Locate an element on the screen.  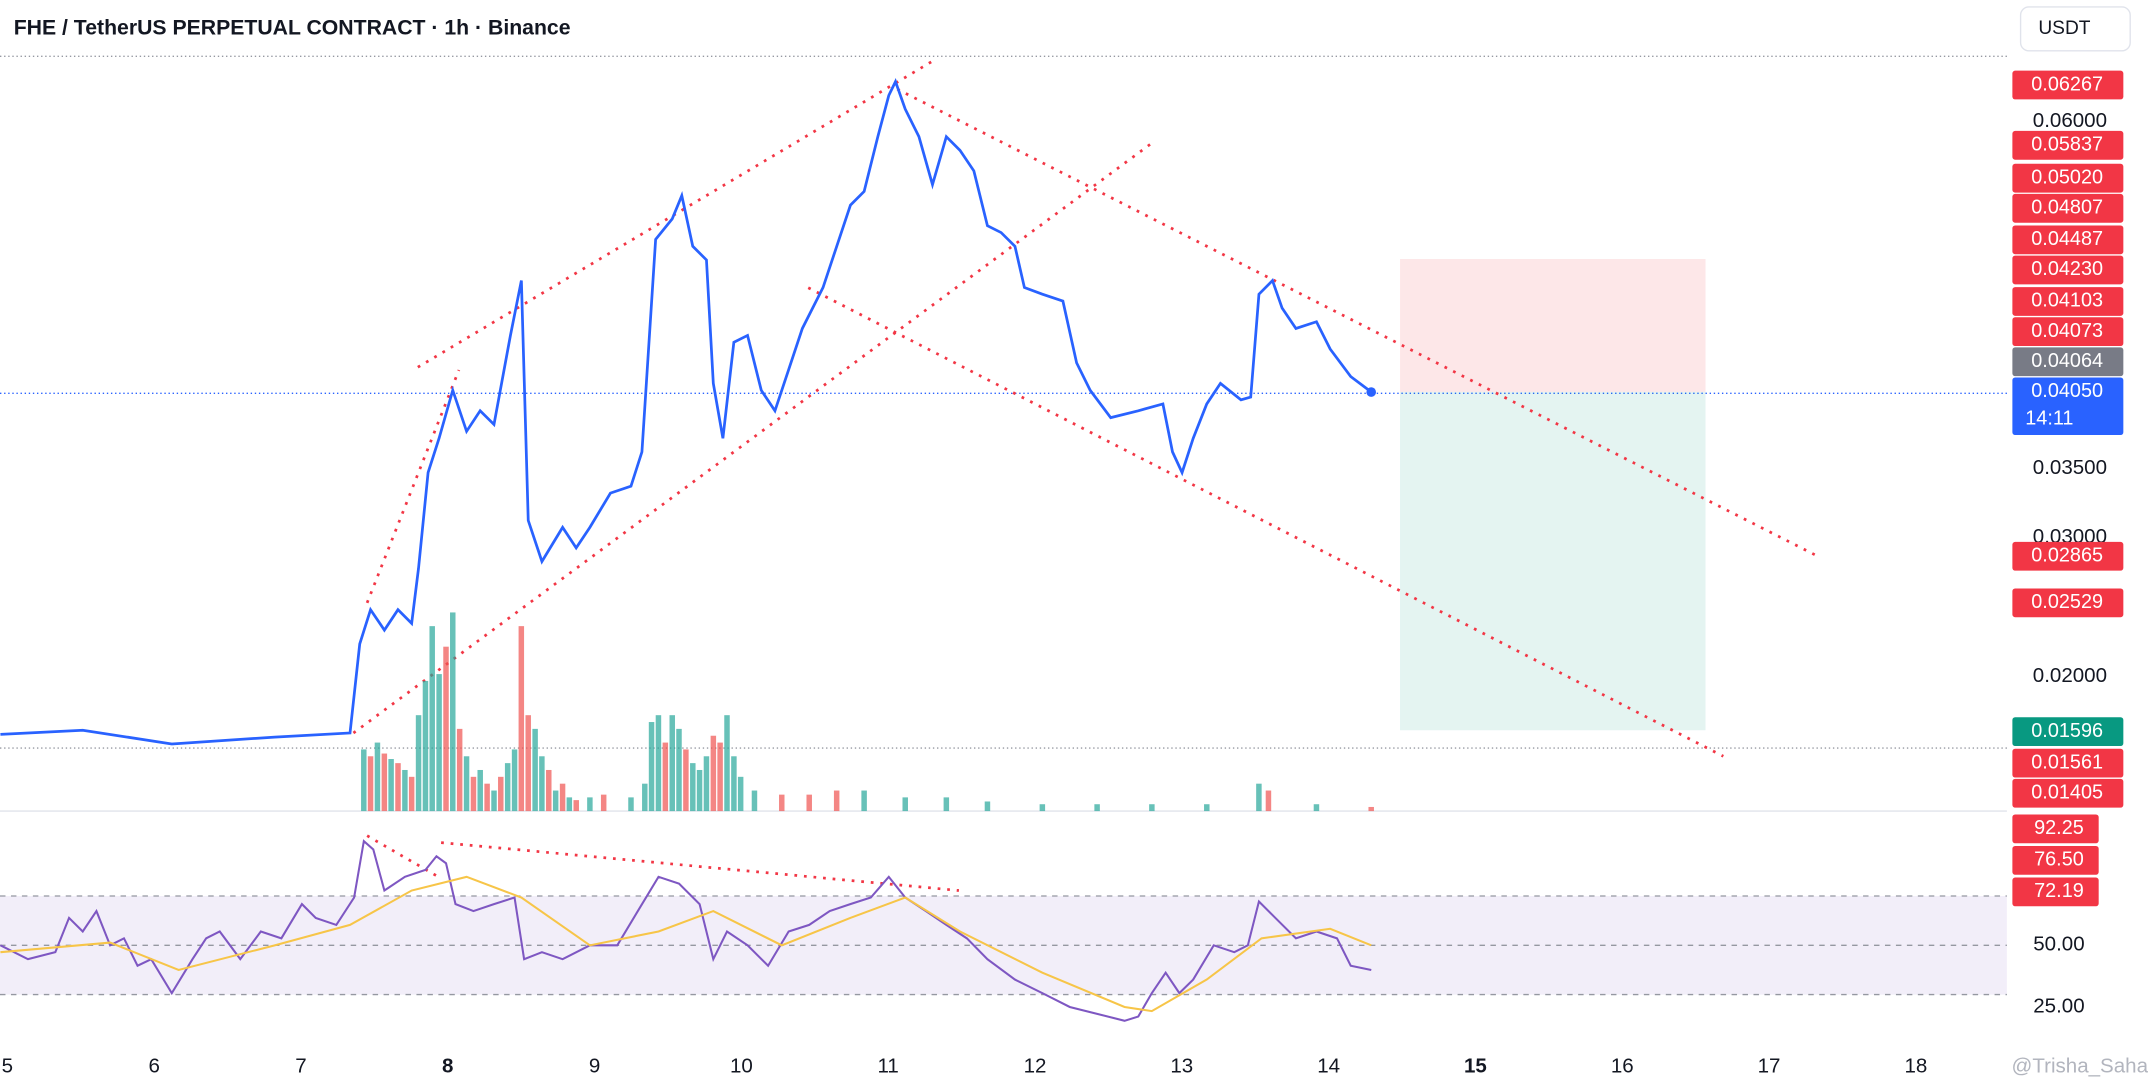
rsi-tag-label: 92.25 is located at coordinates (2059, 828).